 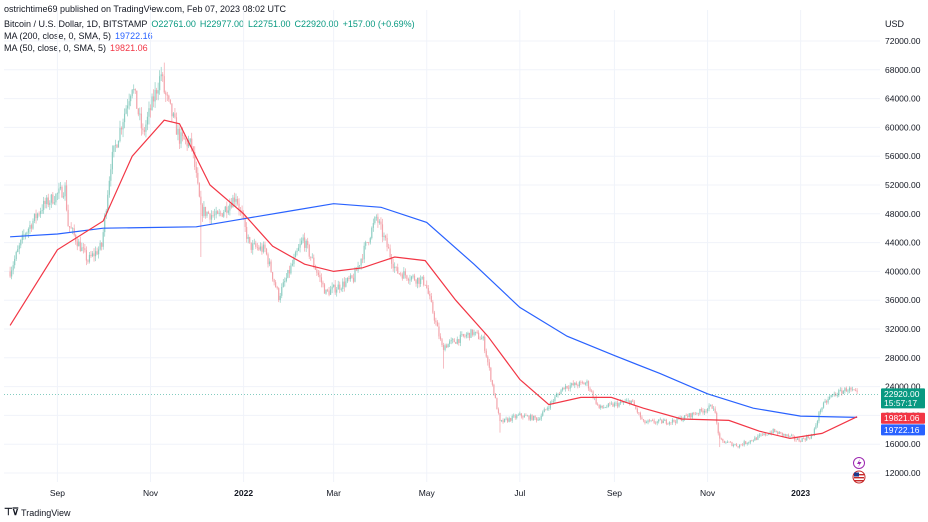 I want to click on tradingview-footer: ⊤⊽ TradingView, so click(x=37, y=512).